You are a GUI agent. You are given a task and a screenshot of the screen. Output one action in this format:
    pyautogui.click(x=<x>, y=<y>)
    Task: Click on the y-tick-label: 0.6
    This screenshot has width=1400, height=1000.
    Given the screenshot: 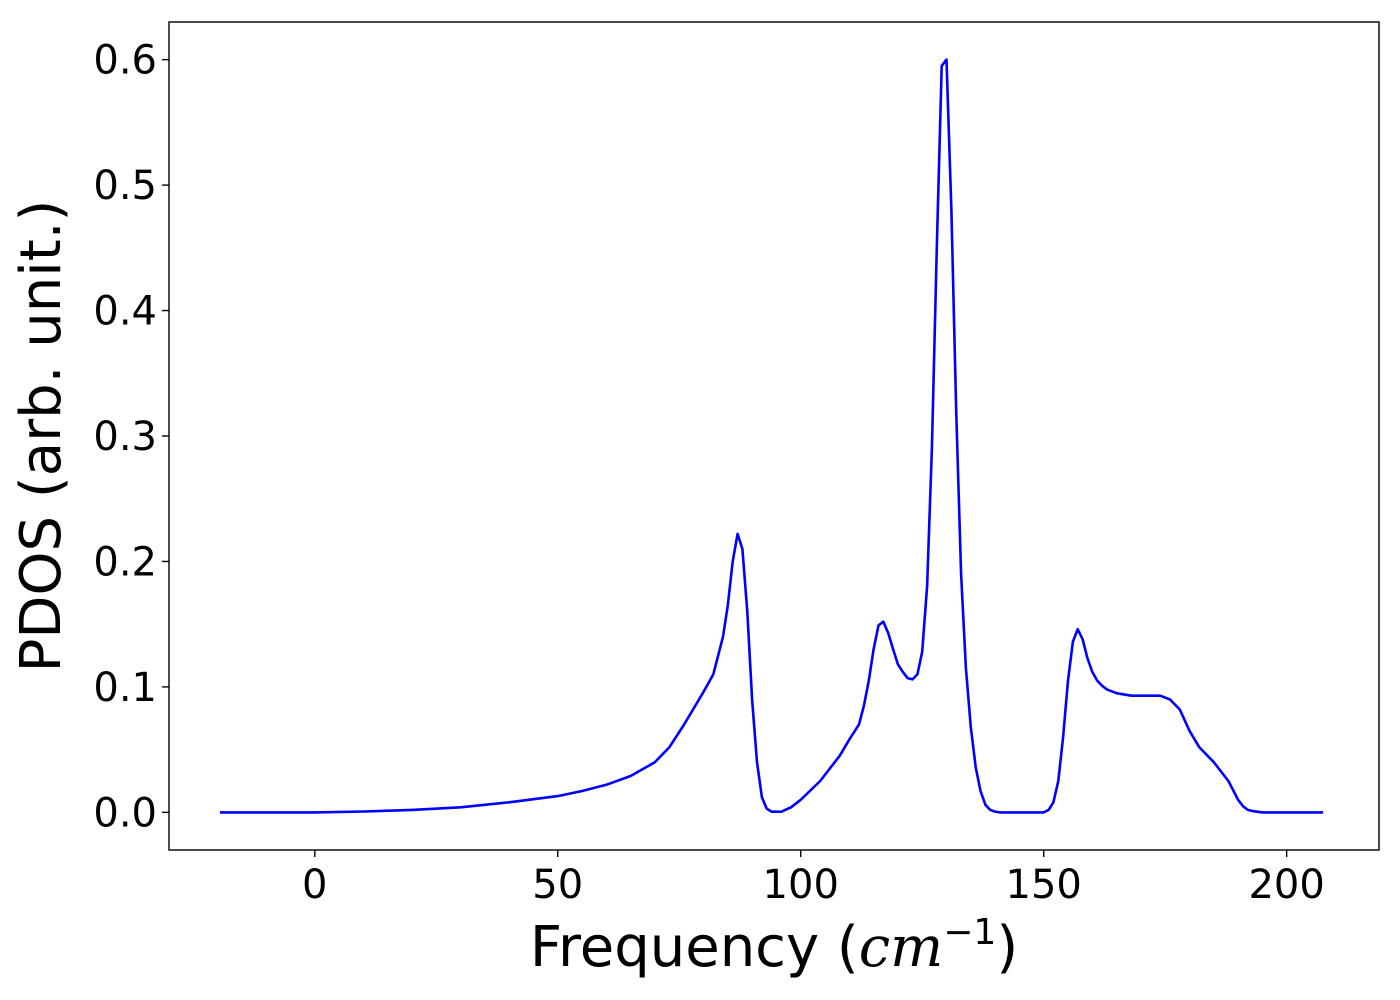 What is the action you would take?
    pyautogui.click(x=125, y=61)
    